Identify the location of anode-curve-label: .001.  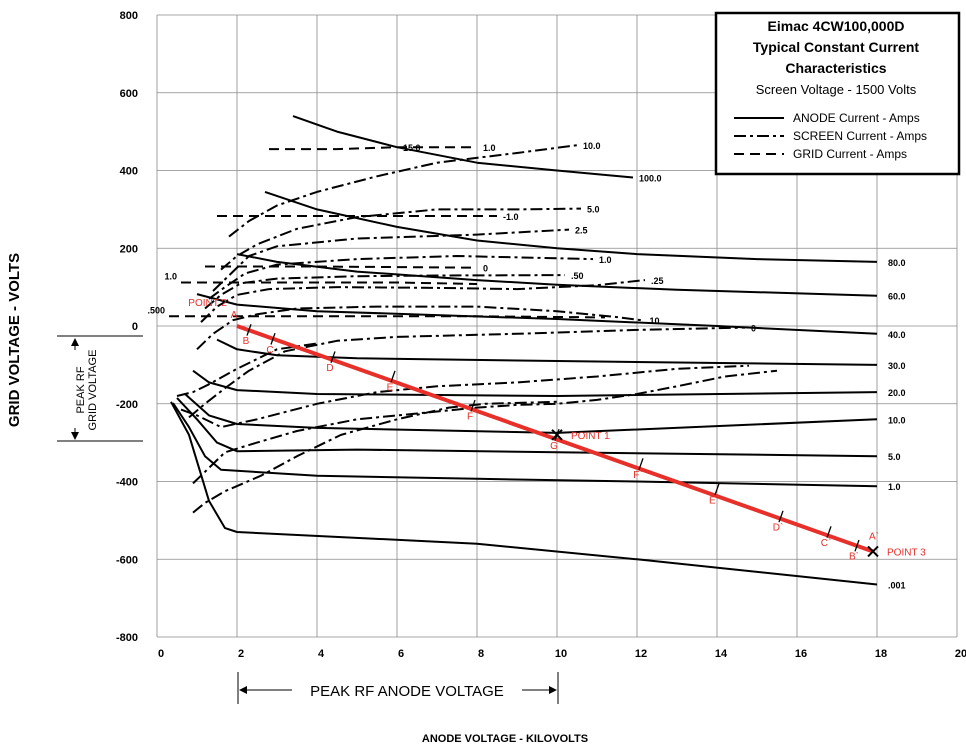
(897, 586).